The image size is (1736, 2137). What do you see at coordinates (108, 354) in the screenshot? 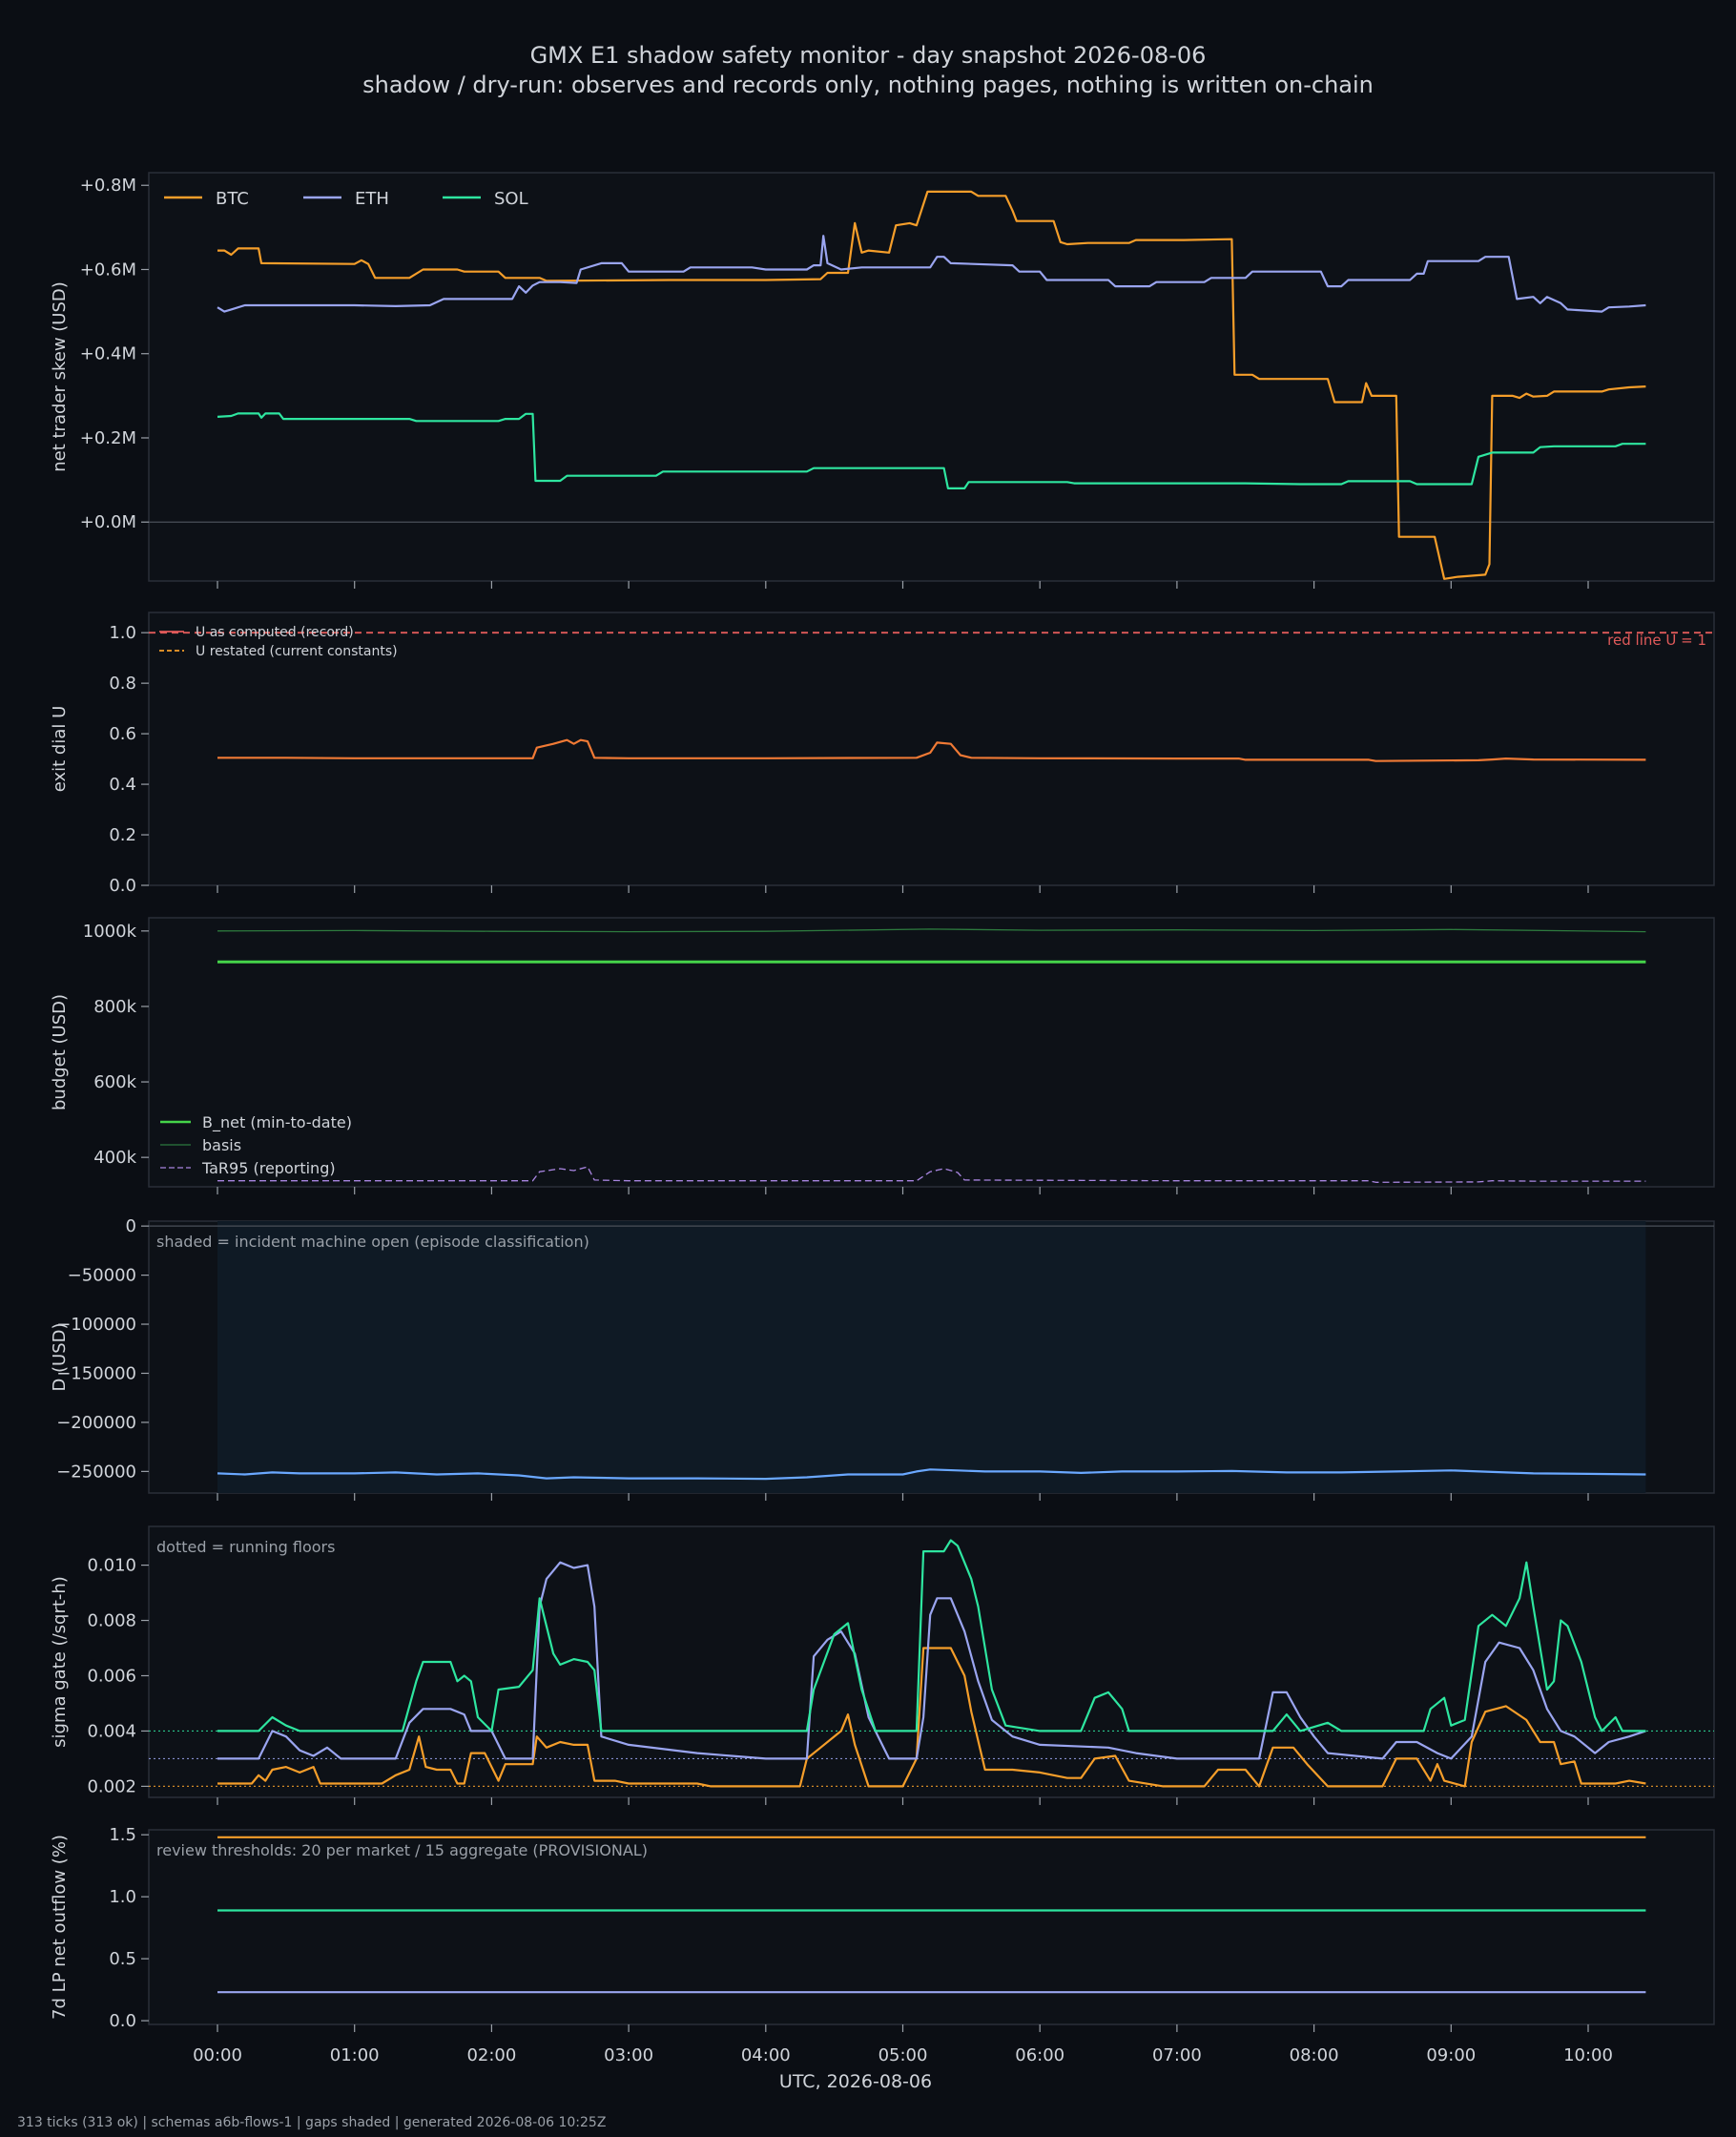
I see `y-tick-label: +0.4M` at bounding box center [108, 354].